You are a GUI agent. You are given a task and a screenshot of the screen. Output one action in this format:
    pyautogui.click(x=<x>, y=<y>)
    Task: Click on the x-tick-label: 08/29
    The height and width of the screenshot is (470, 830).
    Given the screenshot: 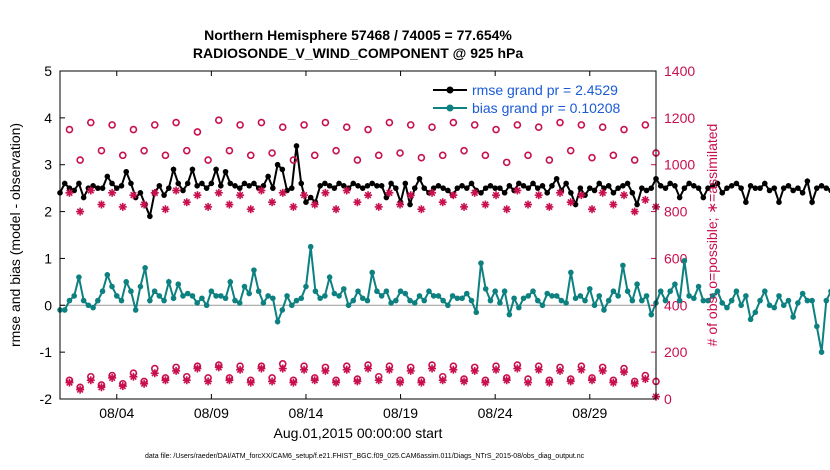 What is the action you would take?
    pyautogui.click(x=589, y=413)
    